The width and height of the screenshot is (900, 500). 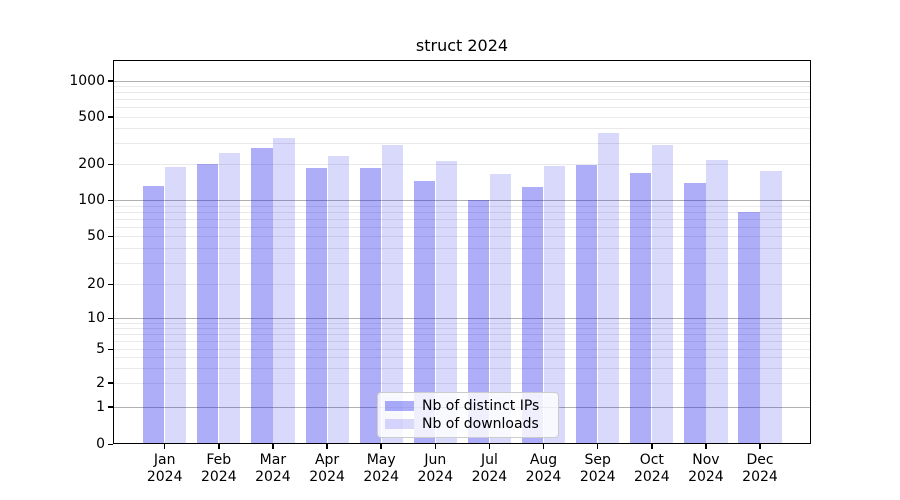 What do you see at coordinates (597, 468) in the screenshot?
I see `x-tick-label-sep: Sep 2024` at bounding box center [597, 468].